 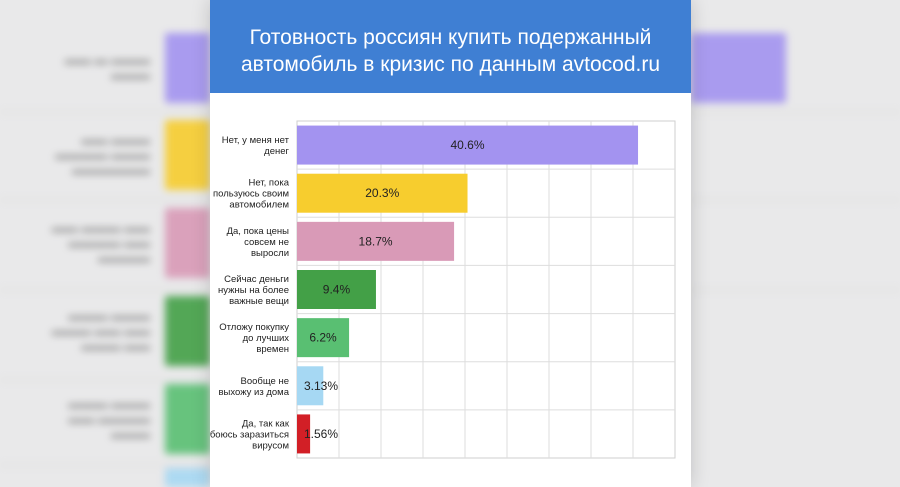 I want to click on bg-label-5: ▬▬▬ ▬▬▬ ▬▬ ▬▬▬▬ ▬▬▬, so click(x=109, y=418).